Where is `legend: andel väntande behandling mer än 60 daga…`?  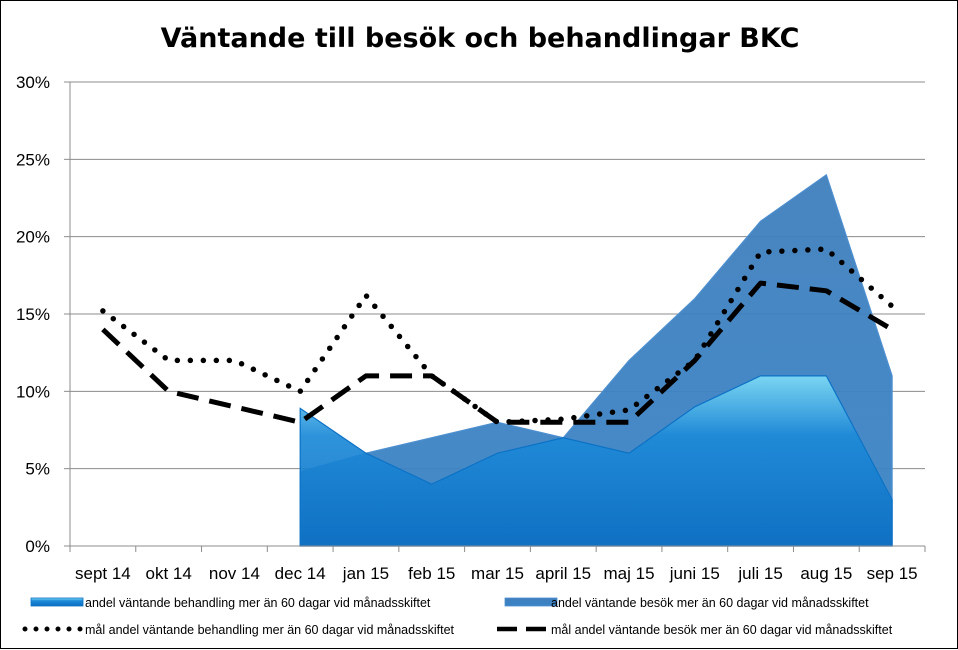 legend: andel väntande behandling mer än 60 daga… is located at coordinates (459, 616).